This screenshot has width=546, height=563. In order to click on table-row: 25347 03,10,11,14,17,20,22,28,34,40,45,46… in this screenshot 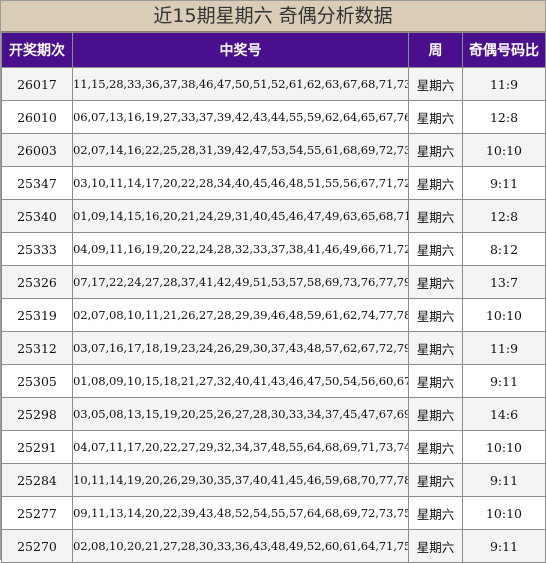, I will do `click(273, 183)`.